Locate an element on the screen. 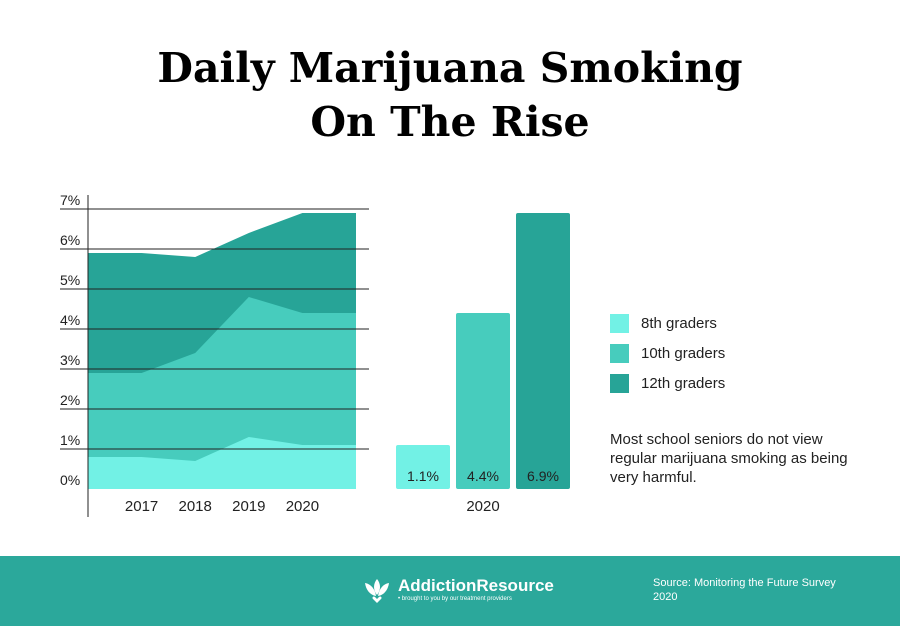 This screenshot has width=900, height=626. y-tick-label: 3% is located at coordinates (70, 360).